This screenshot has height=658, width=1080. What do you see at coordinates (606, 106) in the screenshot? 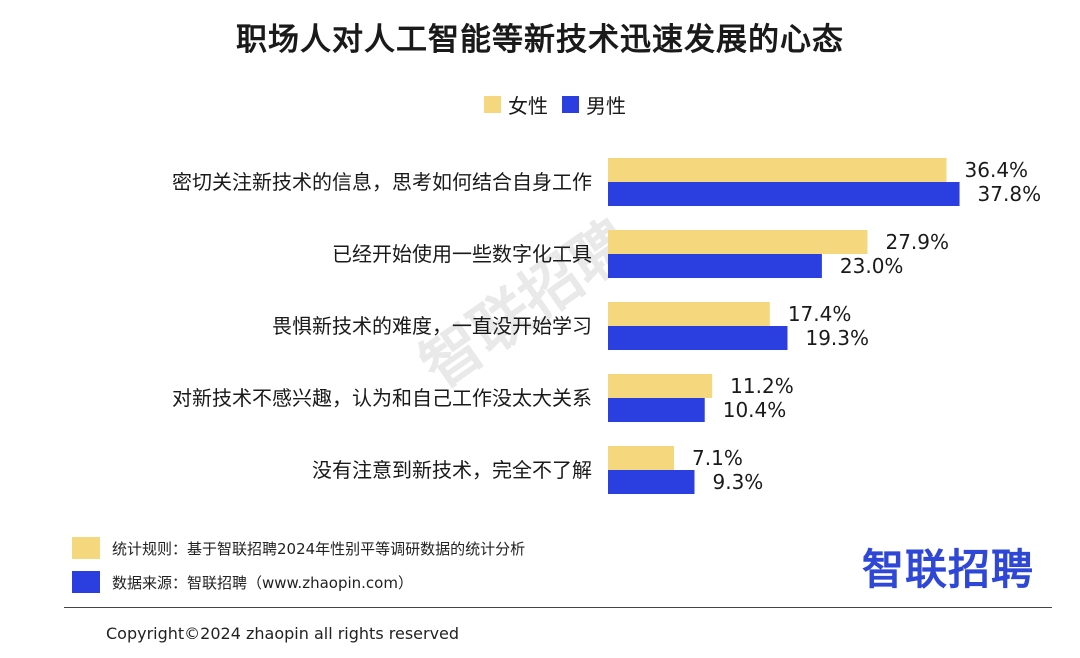
I see `legend-label-male: 男性` at bounding box center [606, 106].